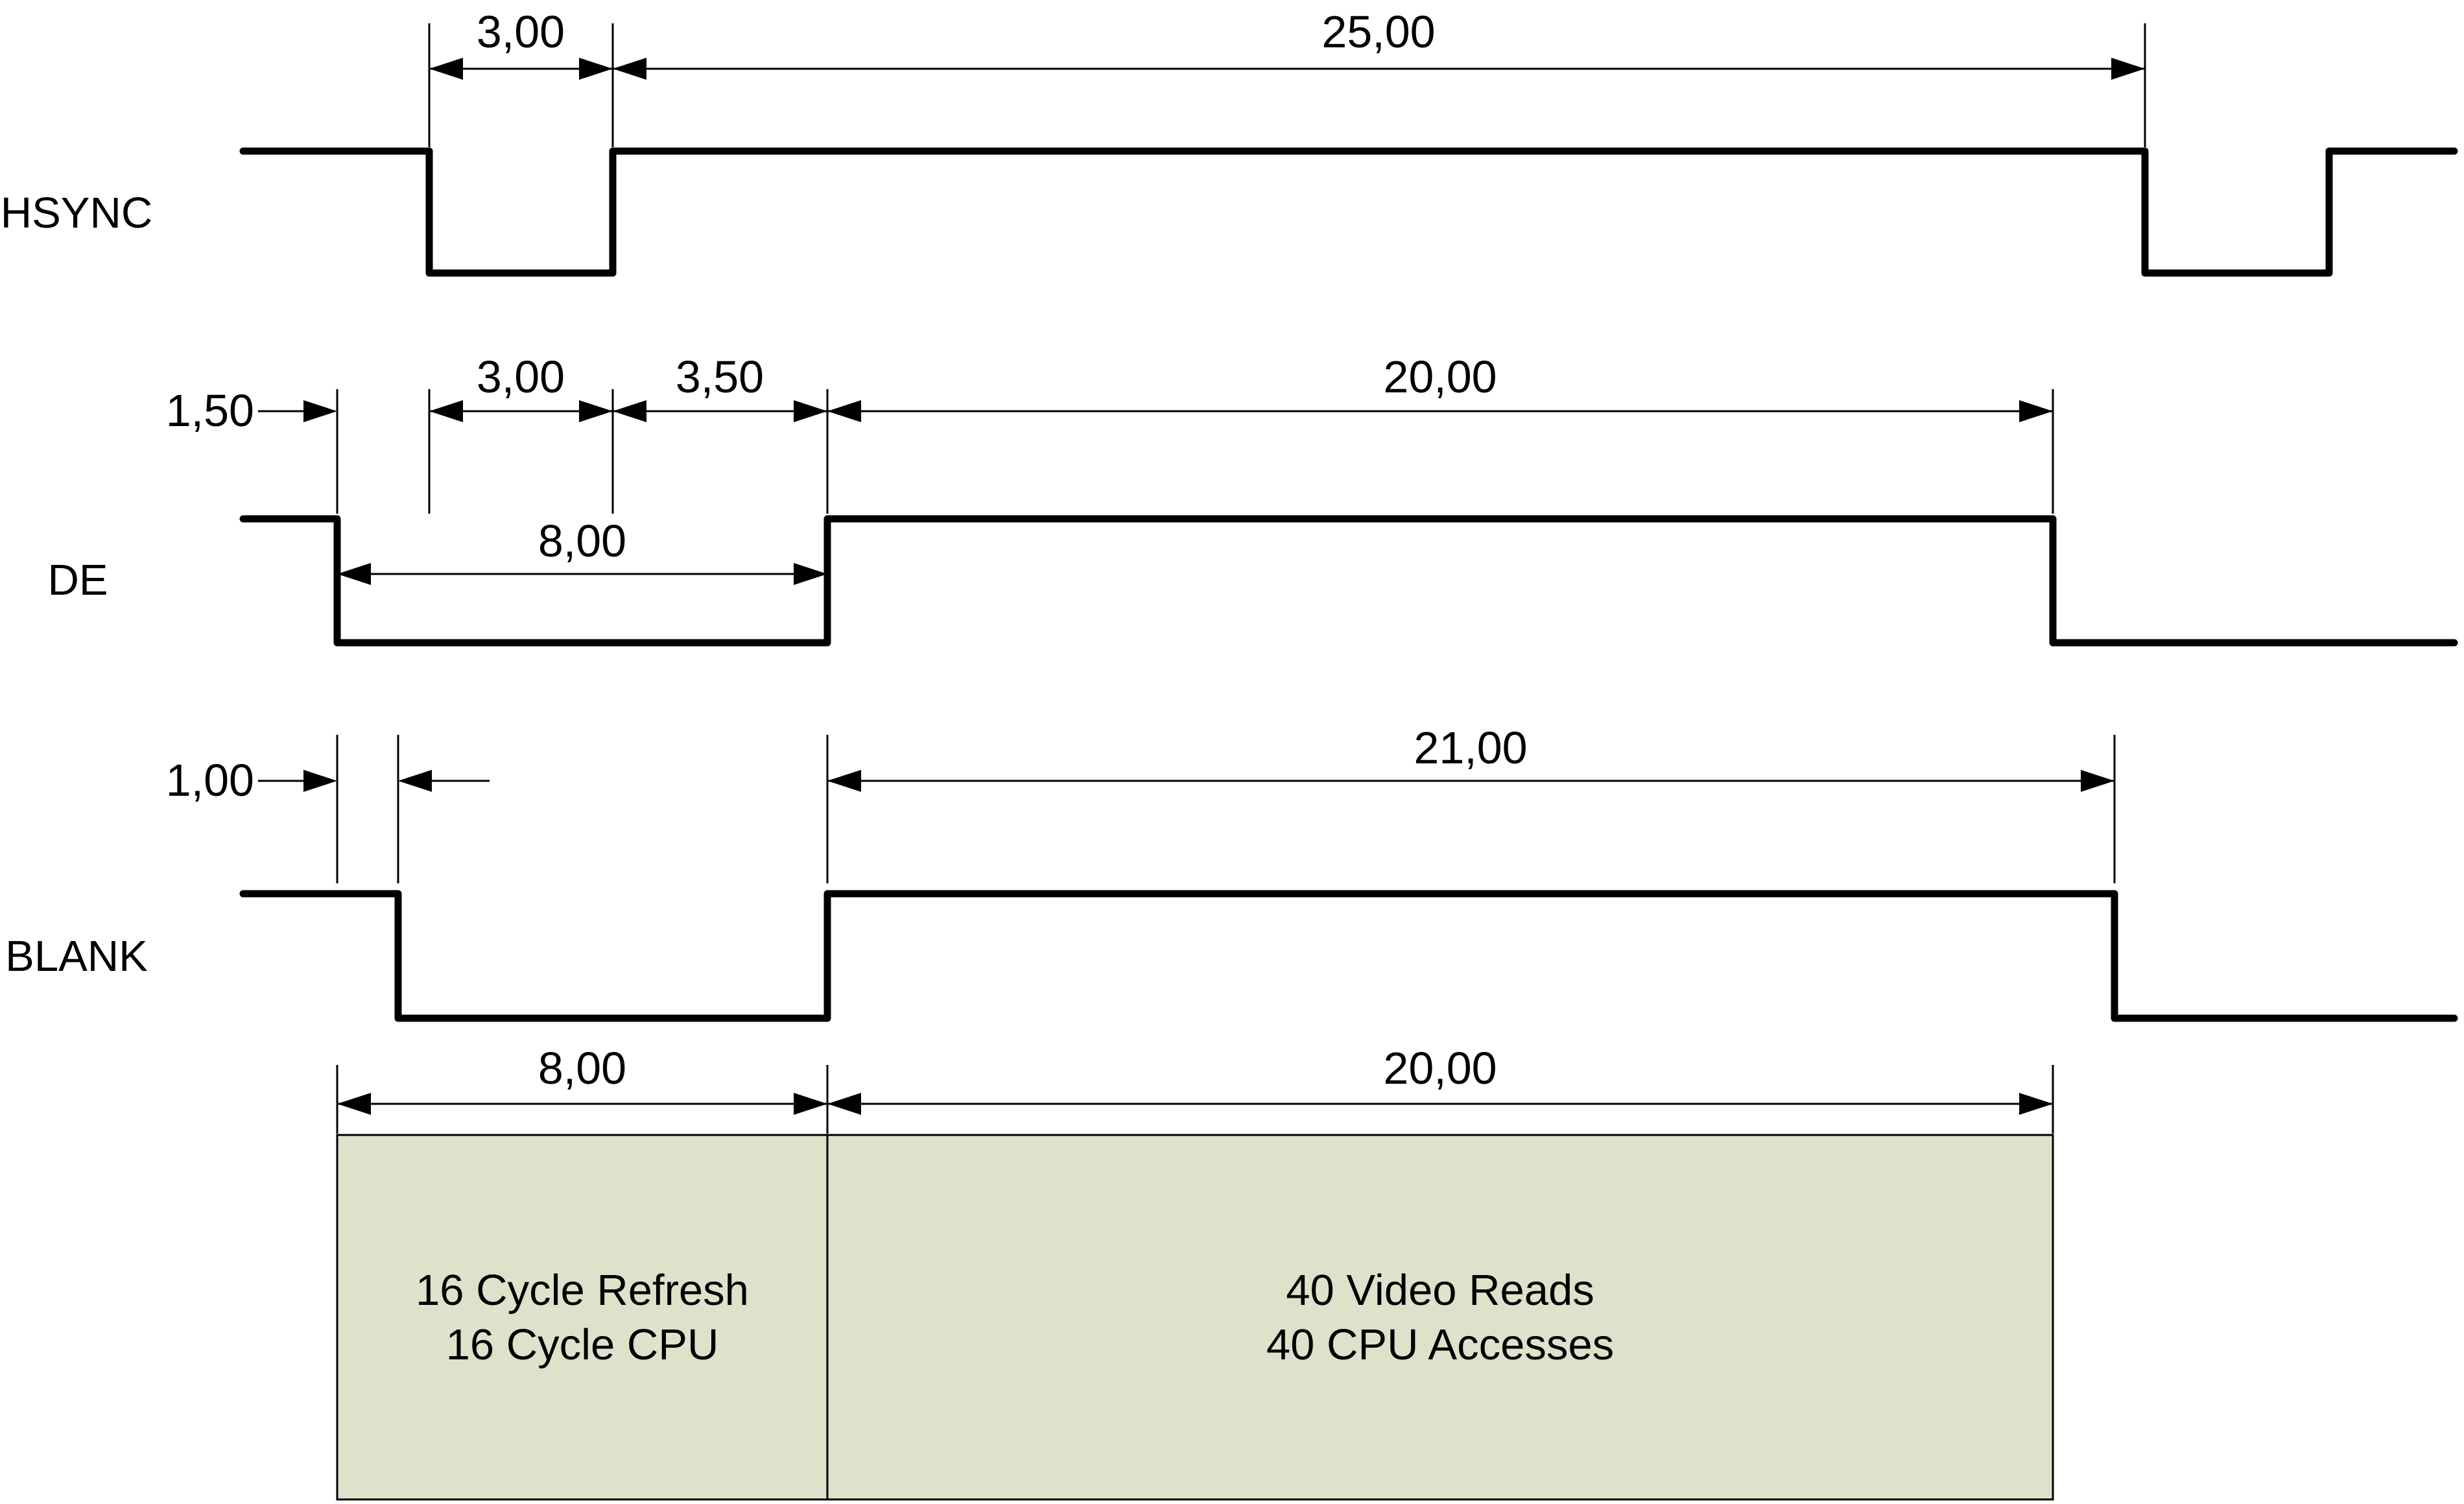 Image resolution: width=2464 pixels, height=1504 pixels. I want to click on dim-label-de-low: 8,00, so click(582, 541).